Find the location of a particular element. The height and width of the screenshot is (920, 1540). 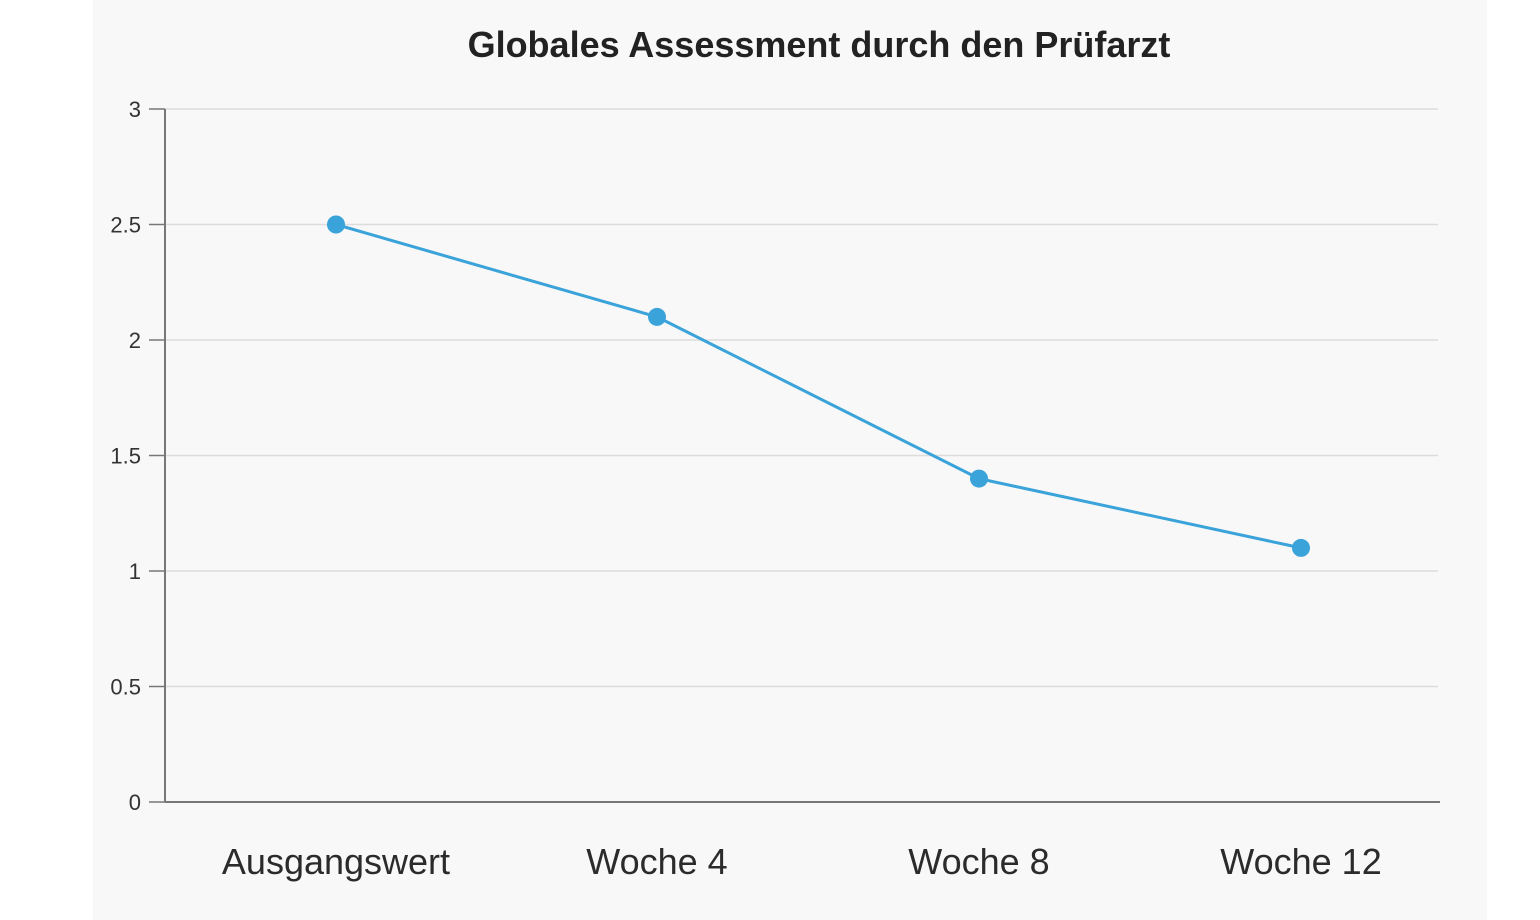

x-category-label: Ausgangswert is located at coordinates (336, 861).